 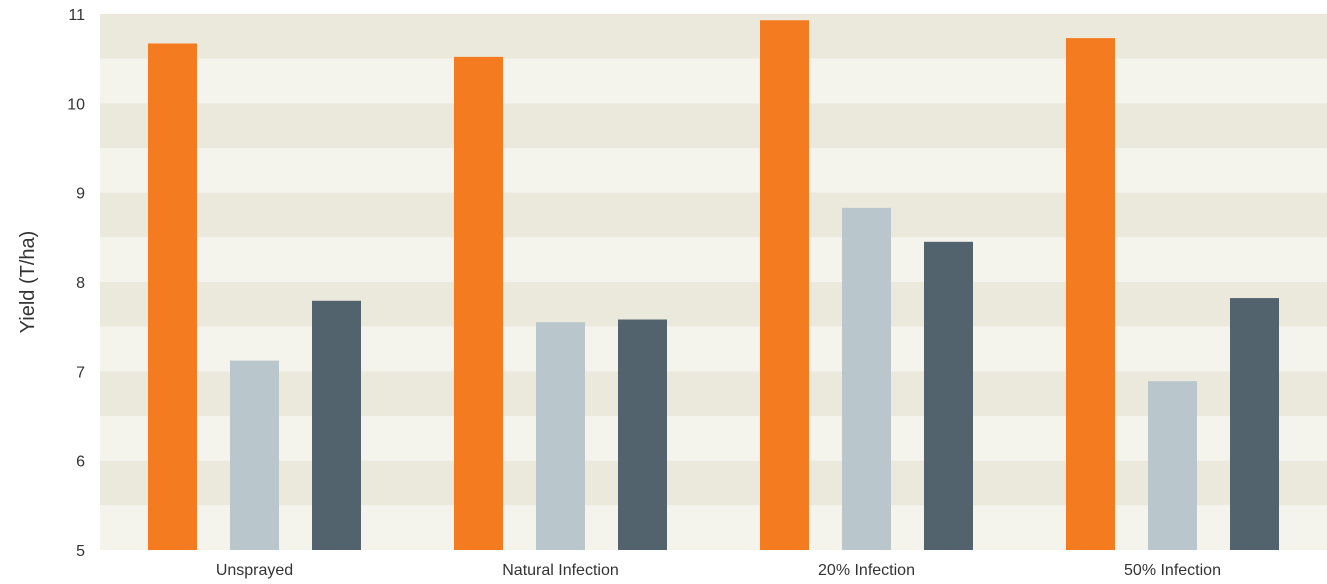 What do you see at coordinates (28, 282) in the screenshot?
I see `y-axis-title: Yield (T/ha)` at bounding box center [28, 282].